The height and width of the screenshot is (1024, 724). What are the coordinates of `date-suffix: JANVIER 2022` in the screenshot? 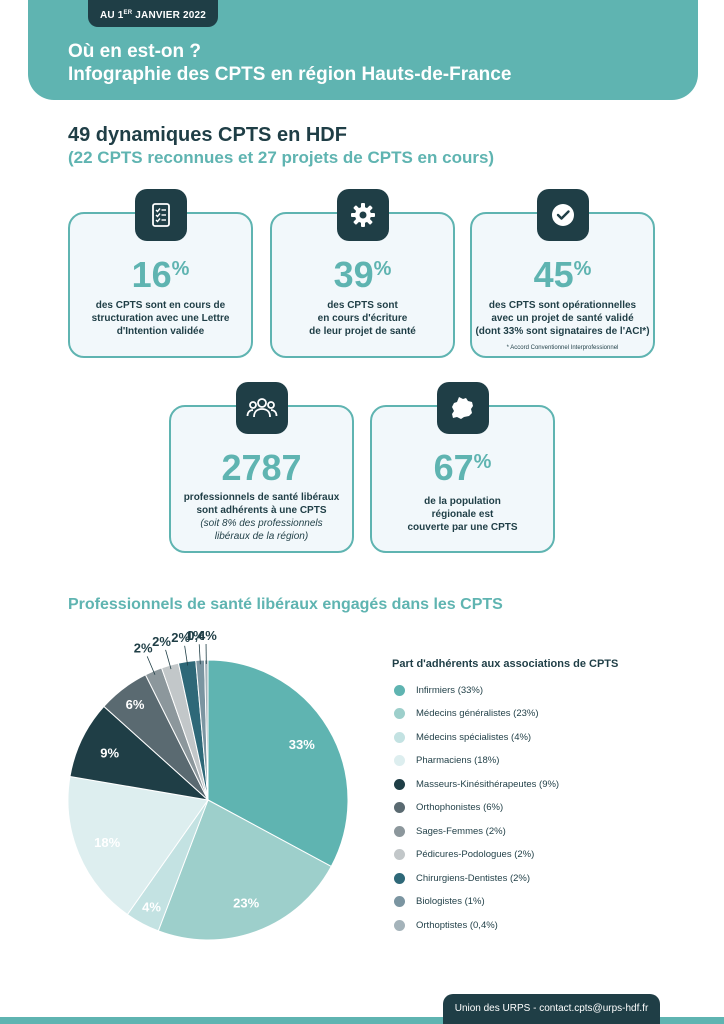 It's located at (169, 15).